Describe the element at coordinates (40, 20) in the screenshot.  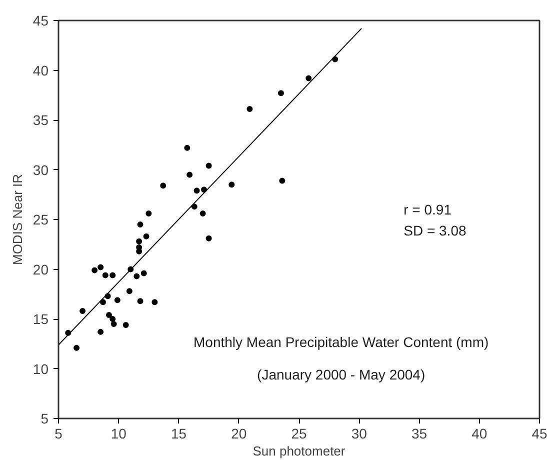
I see `y-tick-label: 45` at that location.